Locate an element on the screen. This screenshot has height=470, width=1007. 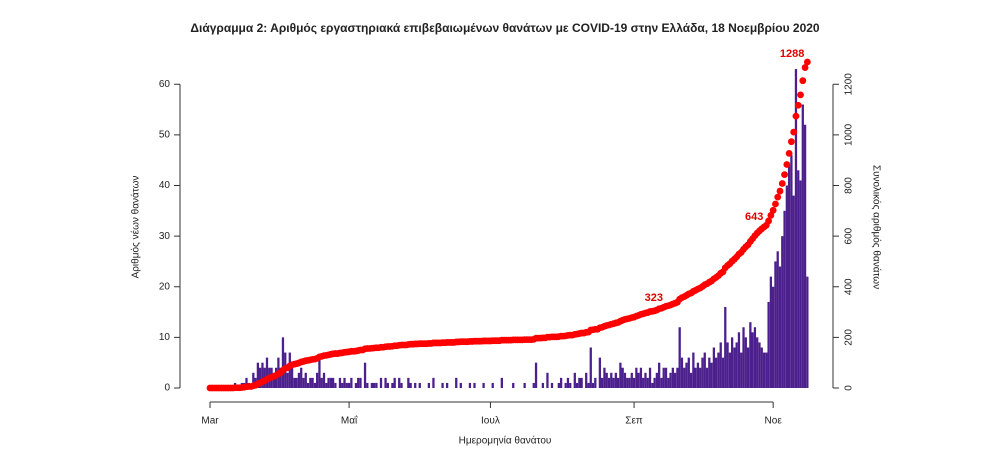
annotation: 323 is located at coordinates (654, 298).